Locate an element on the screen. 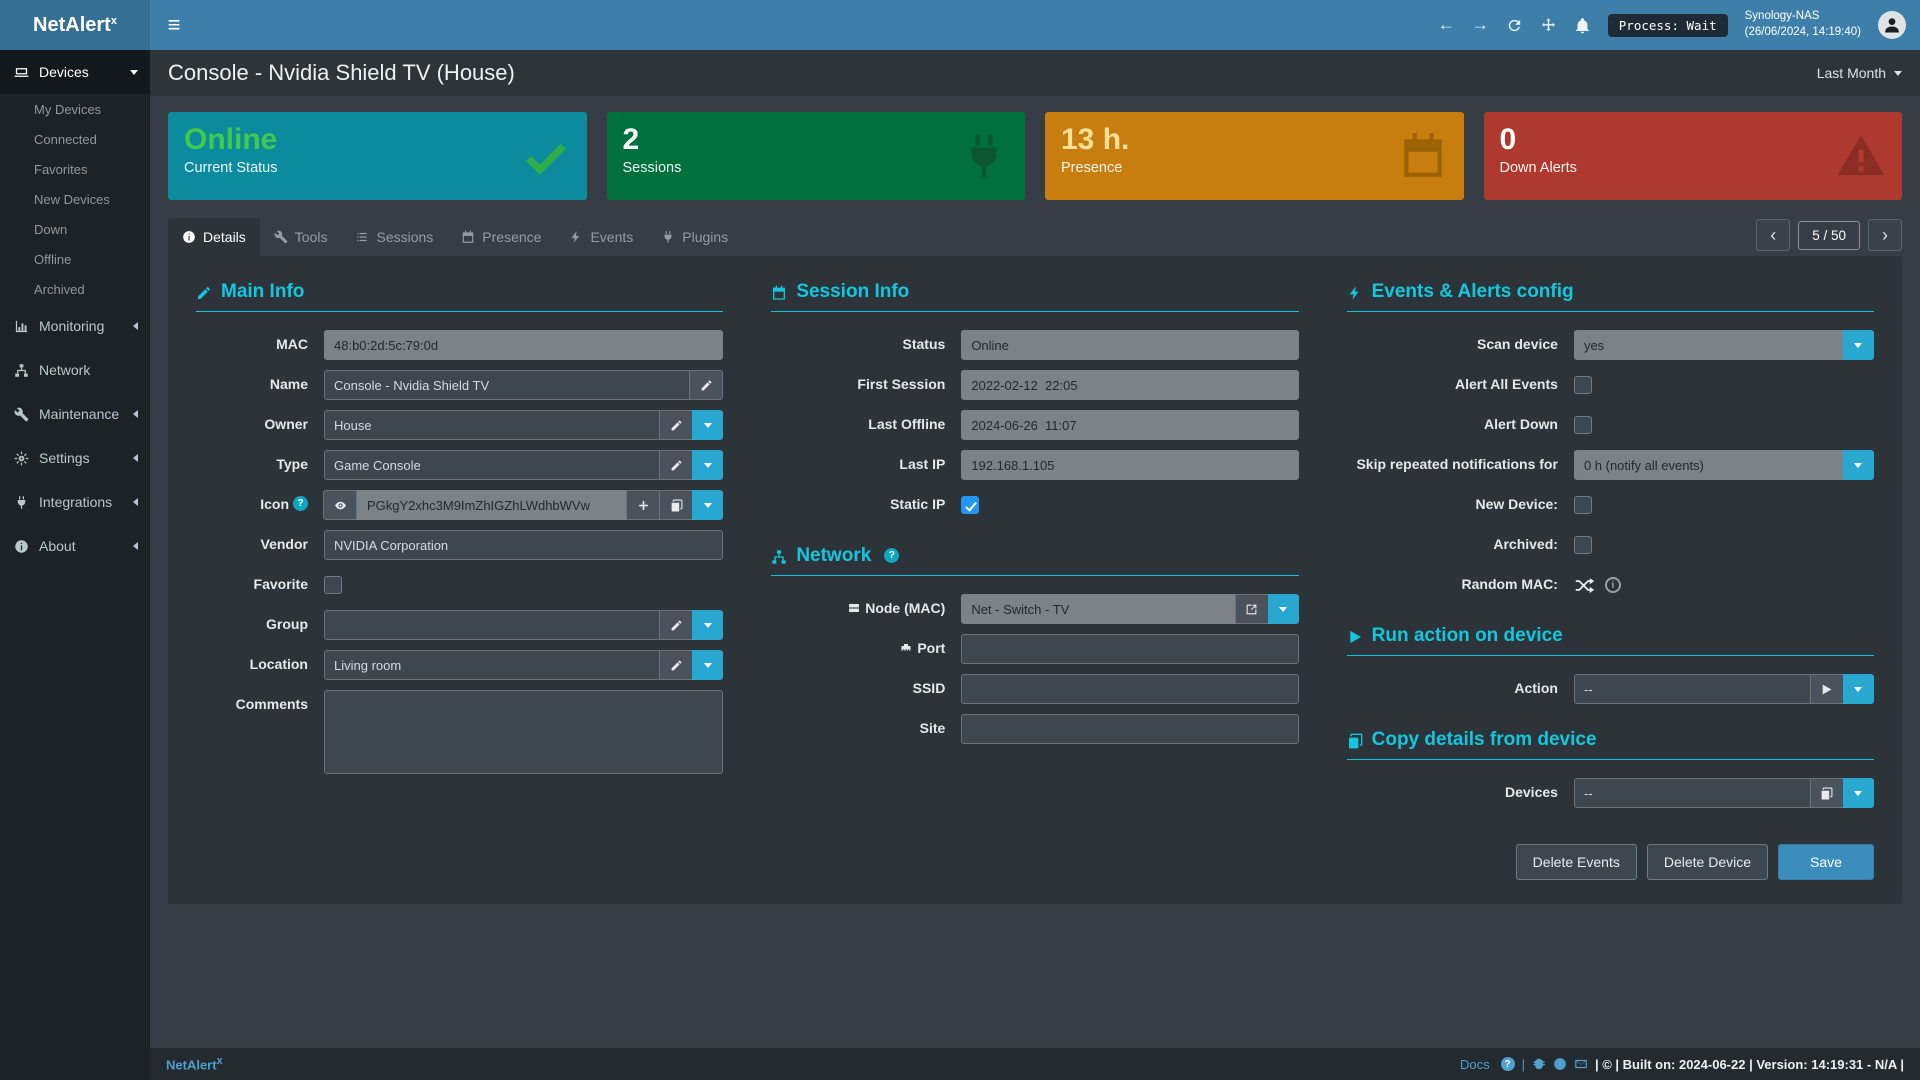  card-value: 2 is located at coordinates (631, 139).